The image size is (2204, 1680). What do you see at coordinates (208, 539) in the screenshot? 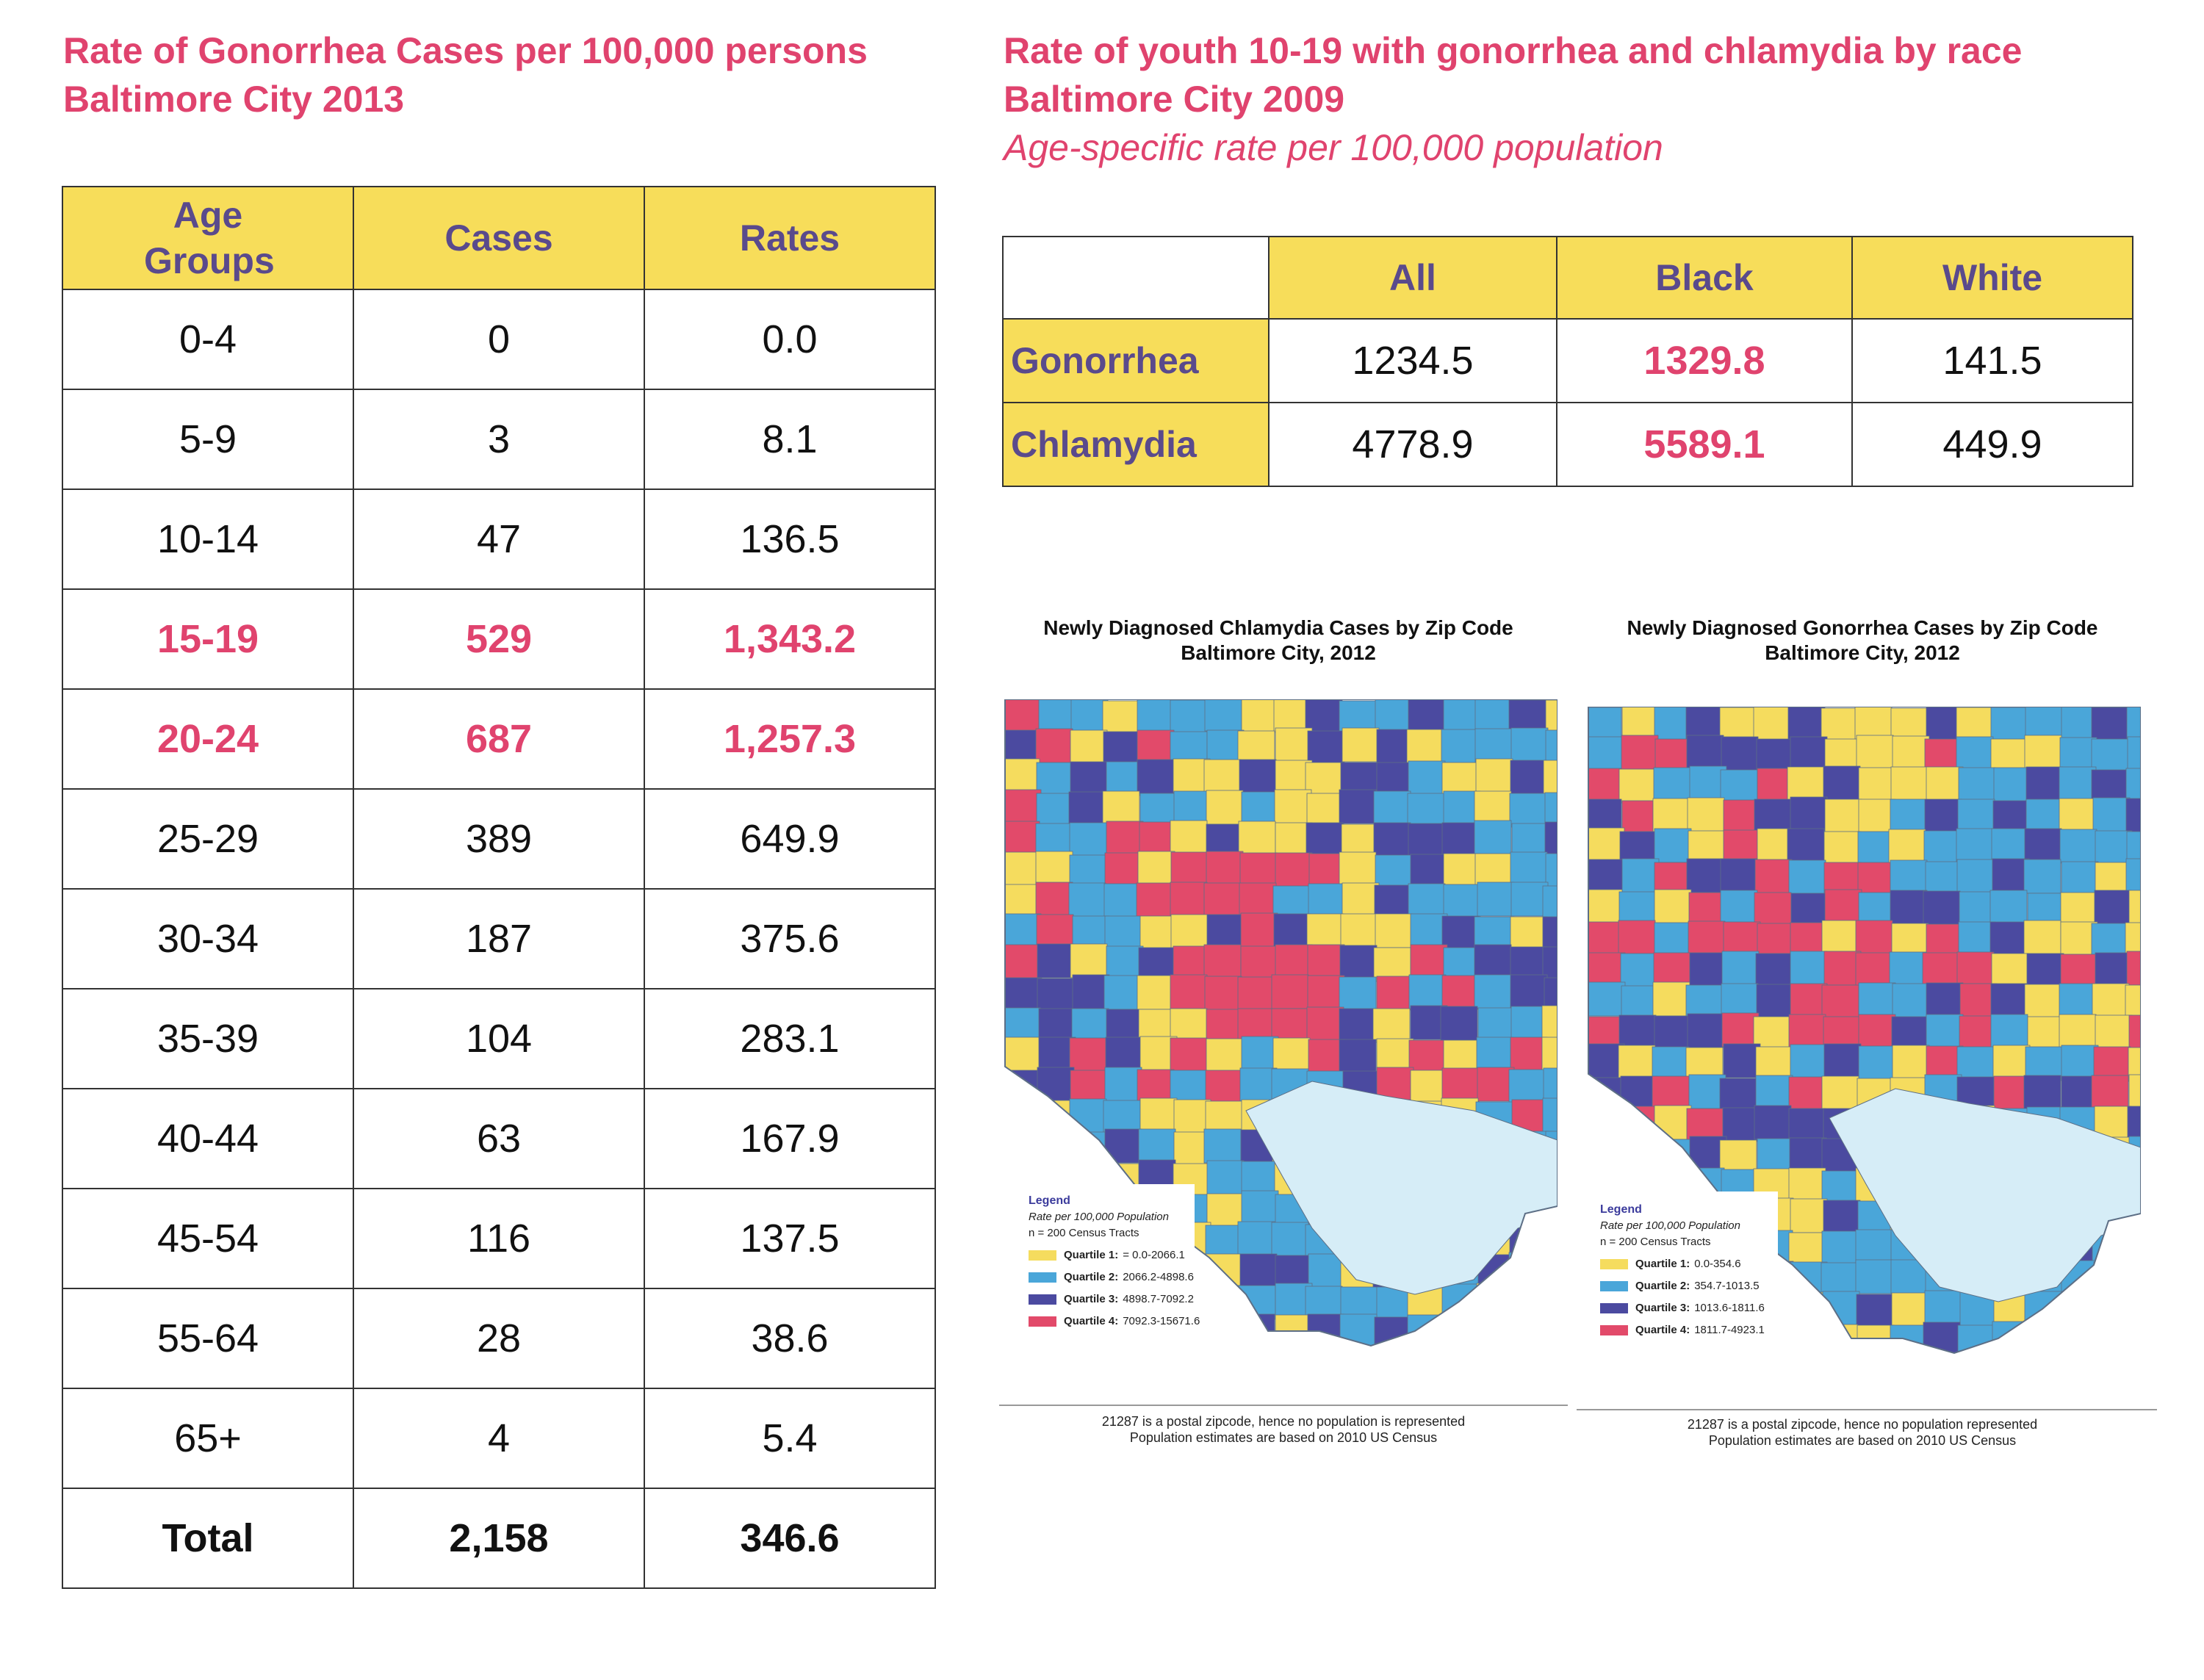
I see `age-cell: 10-14` at bounding box center [208, 539].